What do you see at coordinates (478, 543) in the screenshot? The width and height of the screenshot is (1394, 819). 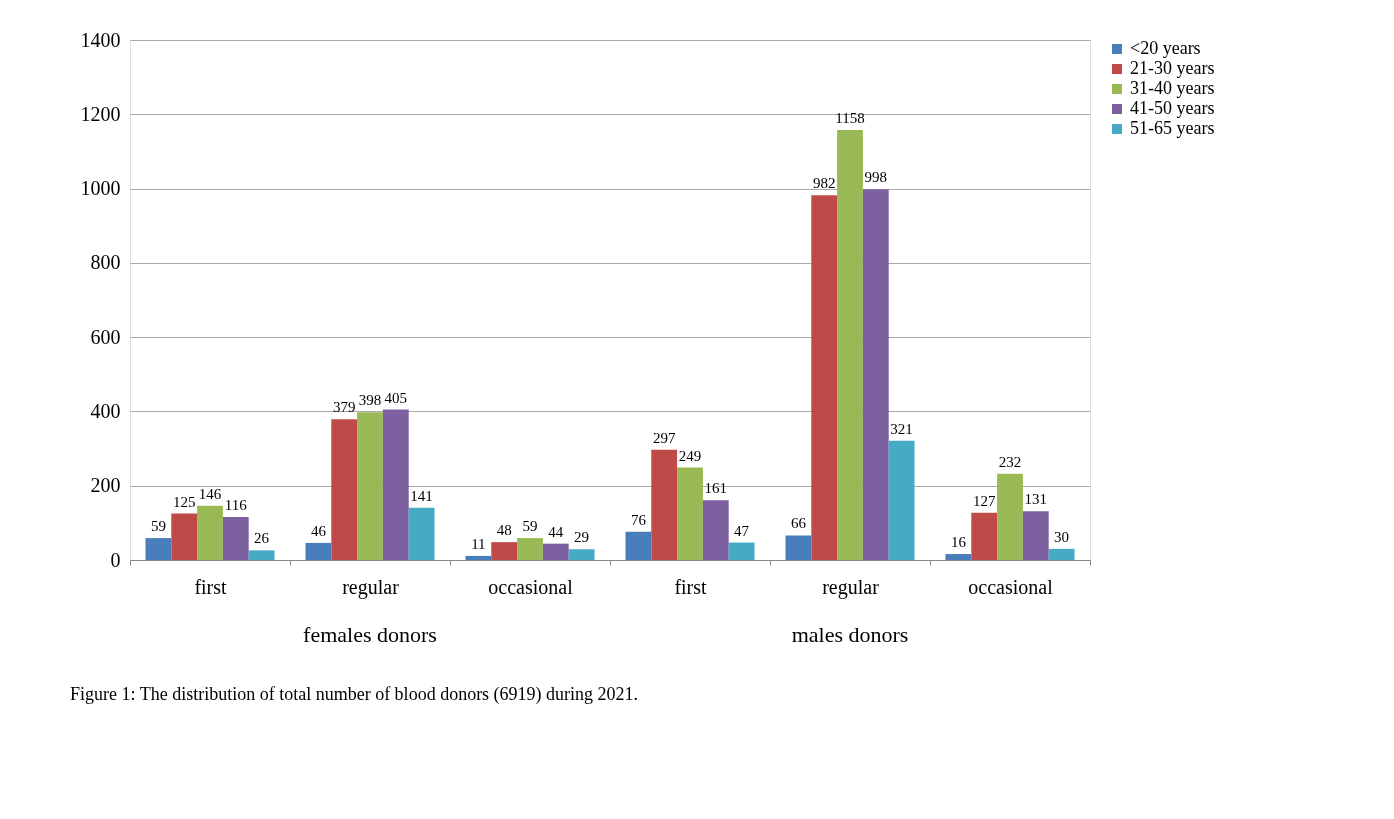 I see `data-label: 11` at bounding box center [478, 543].